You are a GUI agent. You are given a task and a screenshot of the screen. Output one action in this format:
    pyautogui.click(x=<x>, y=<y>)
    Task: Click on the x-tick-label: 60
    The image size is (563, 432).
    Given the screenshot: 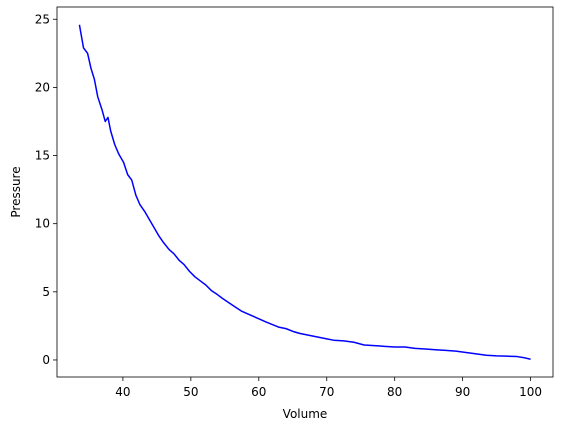 What is the action you would take?
    pyautogui.click(x=258, y=392)
    